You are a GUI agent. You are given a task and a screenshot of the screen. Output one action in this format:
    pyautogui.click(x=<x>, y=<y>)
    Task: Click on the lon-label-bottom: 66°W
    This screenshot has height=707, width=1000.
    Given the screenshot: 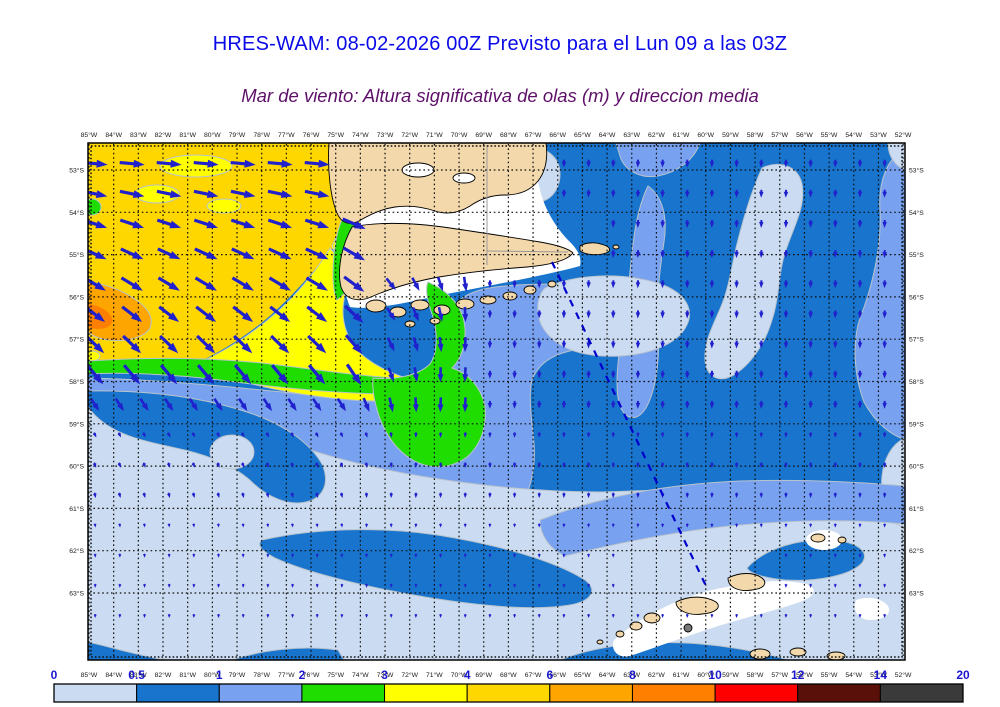 What is the action you would take?
    pyautogui.click(x=557, y=675)
    